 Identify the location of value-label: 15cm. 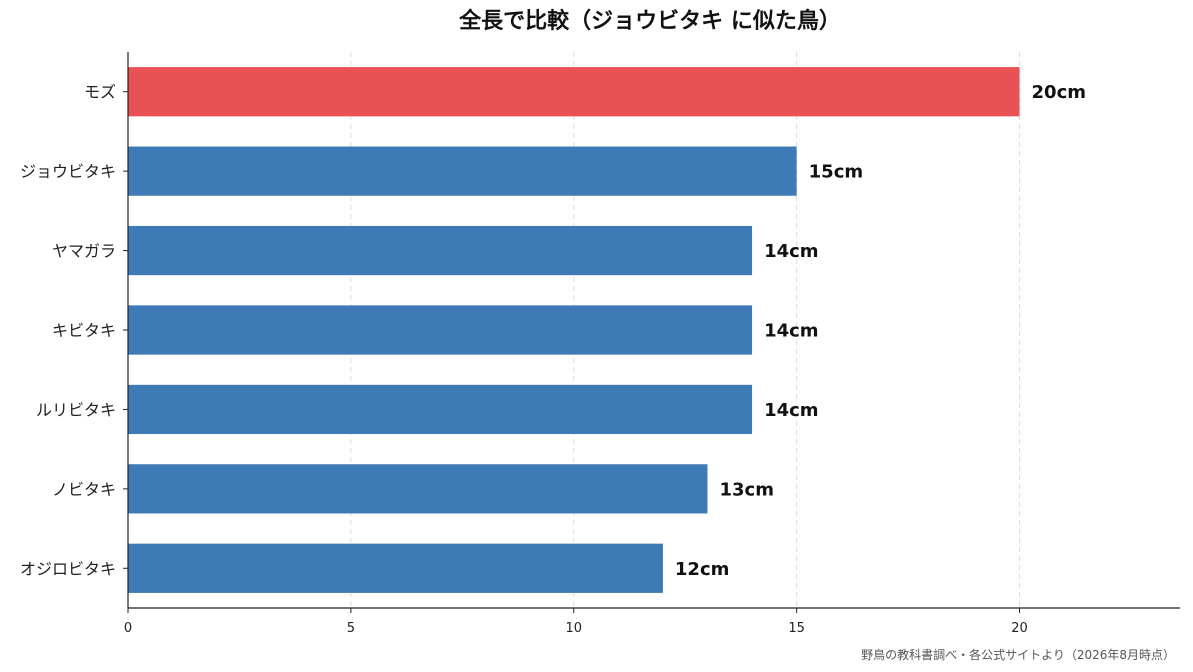
(836, 172).